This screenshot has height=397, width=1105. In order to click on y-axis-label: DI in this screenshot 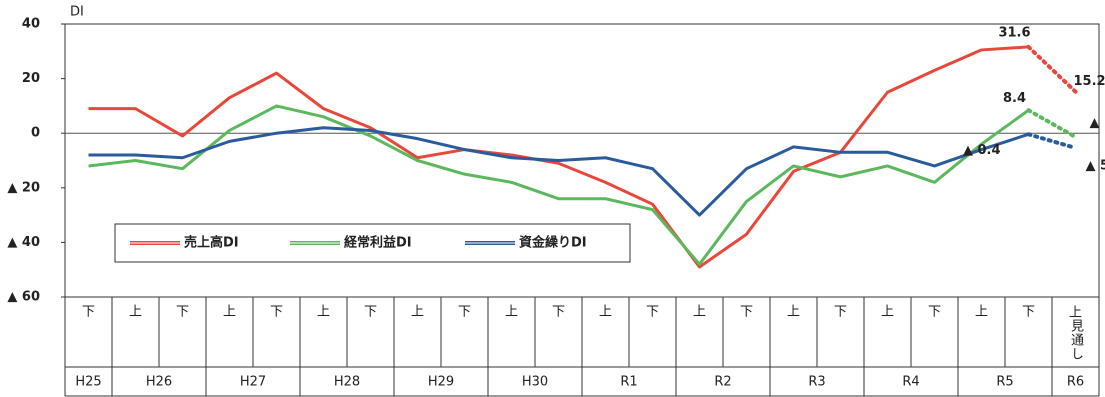, I will do `click(77, 12)`.